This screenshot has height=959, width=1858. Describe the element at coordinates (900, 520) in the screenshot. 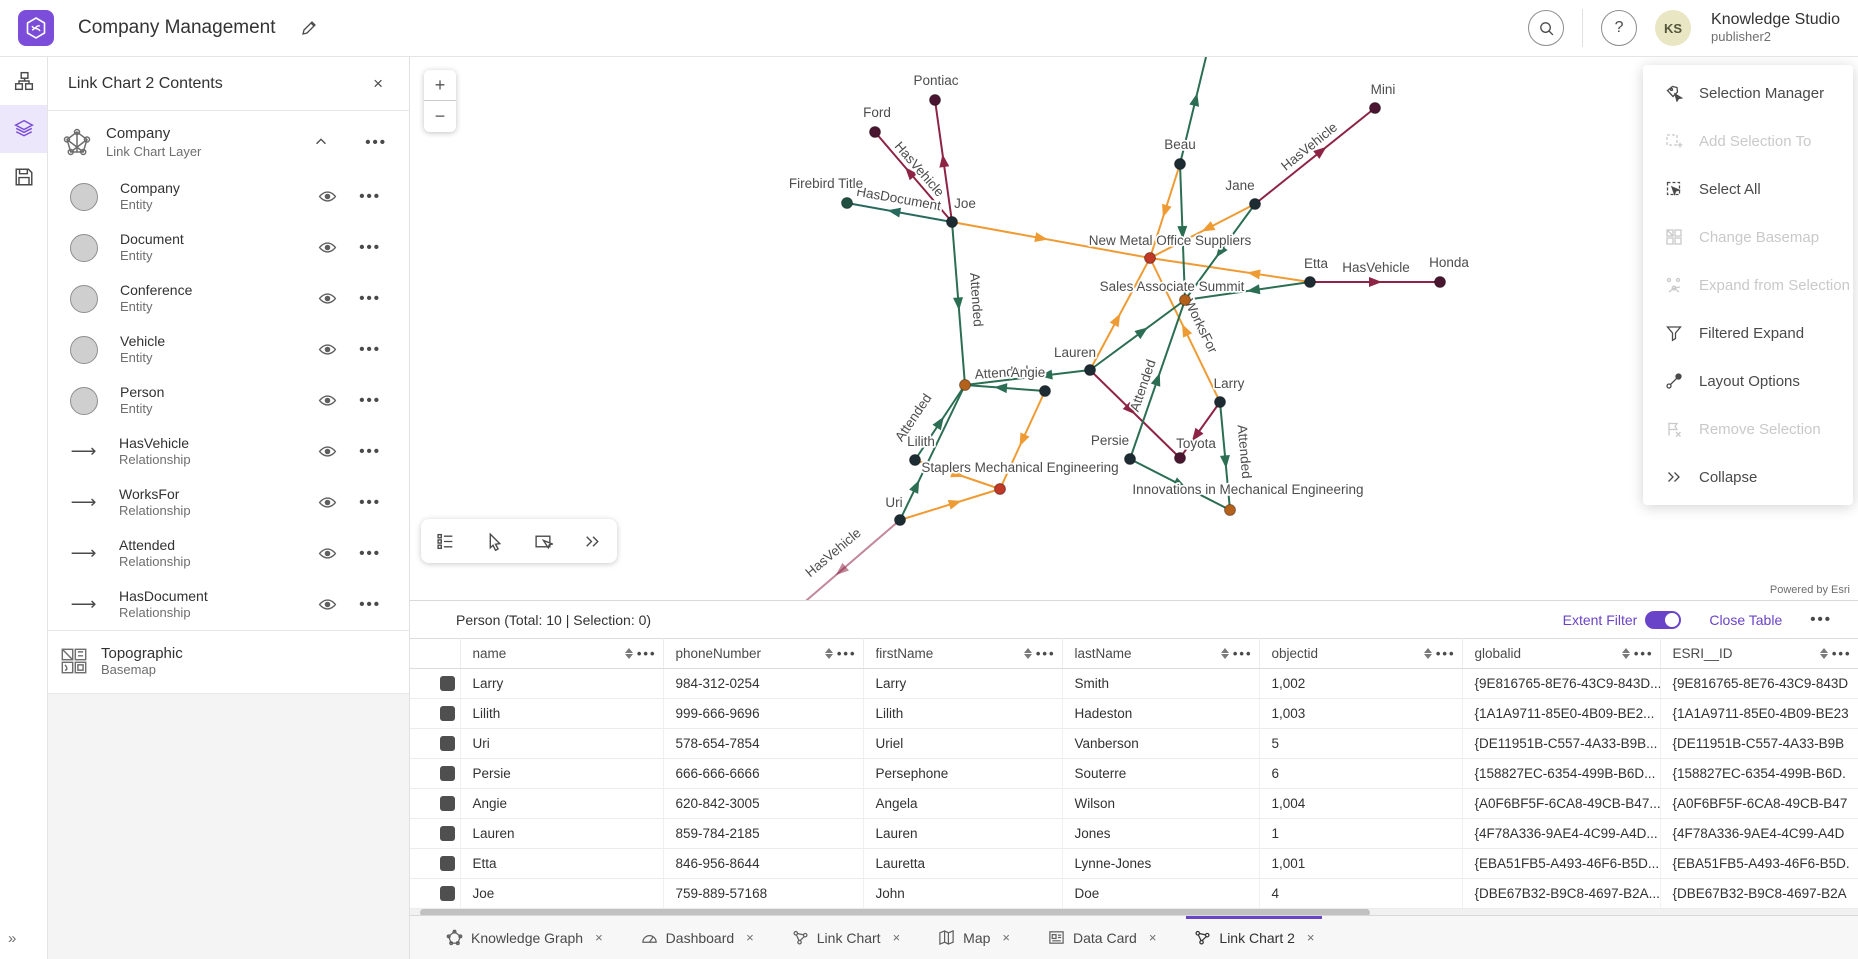

I see `graph-node-uri` at that location.